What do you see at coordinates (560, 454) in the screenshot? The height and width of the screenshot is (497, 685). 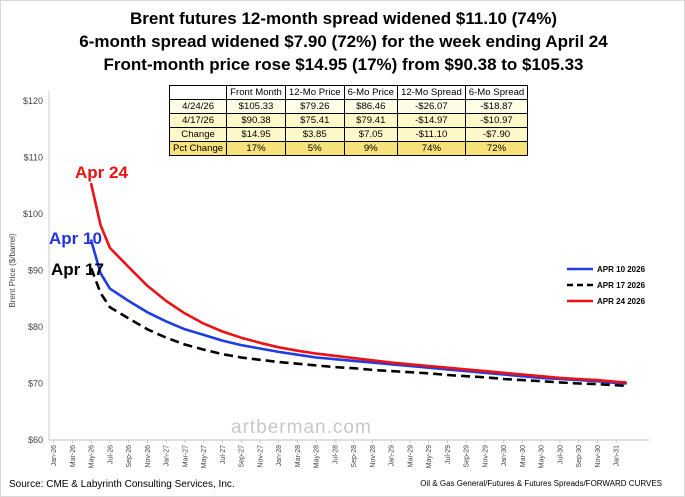 I see `x-tick-label: Jul-30` at bounding box center [560, 454].